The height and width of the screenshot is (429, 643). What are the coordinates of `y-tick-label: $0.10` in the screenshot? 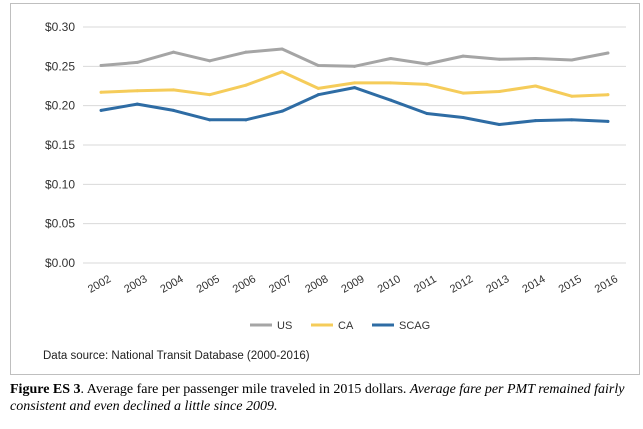 It's located at (60, 184).